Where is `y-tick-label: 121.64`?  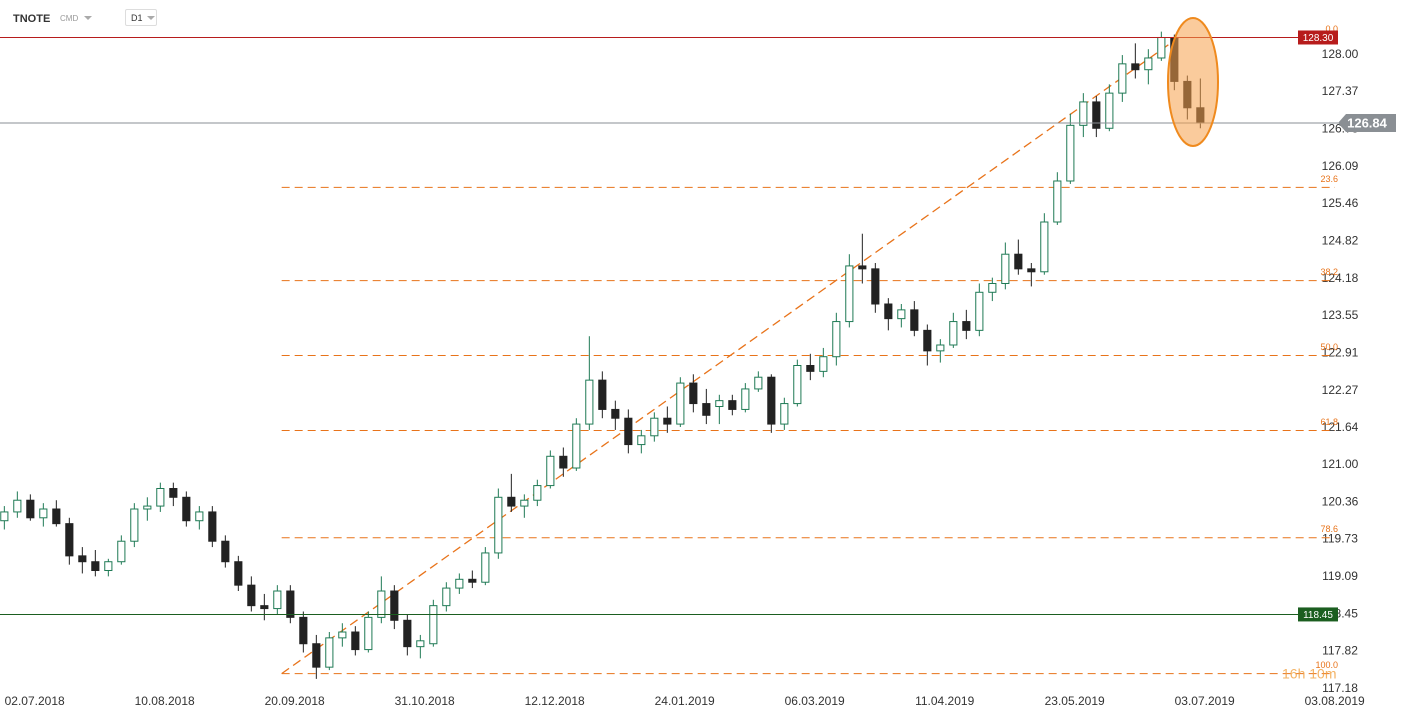 y-tick-label: 121.64 is located at coordinates (1340, 427).